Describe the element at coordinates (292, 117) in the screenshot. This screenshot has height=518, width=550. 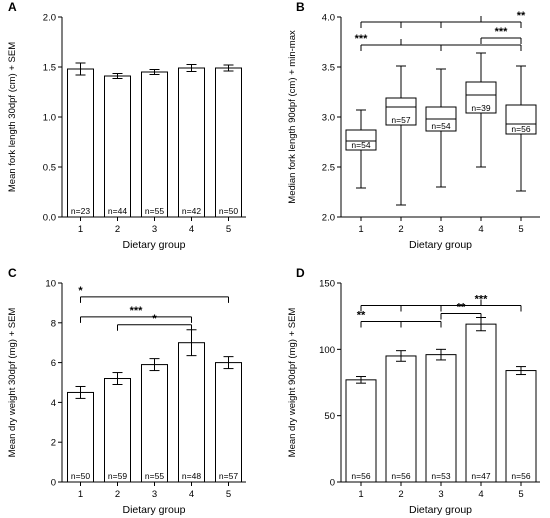
I see `y-axis-label: Median fork length 90dpf (cm) + min-max` at that location.